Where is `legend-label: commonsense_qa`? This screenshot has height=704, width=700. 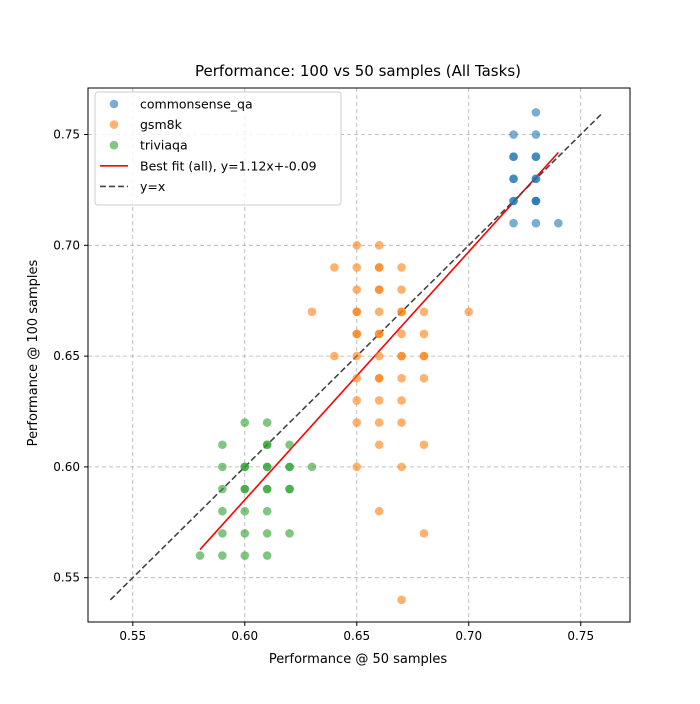 legend-label: commonsense_qa is located at coordinates (196, 104).